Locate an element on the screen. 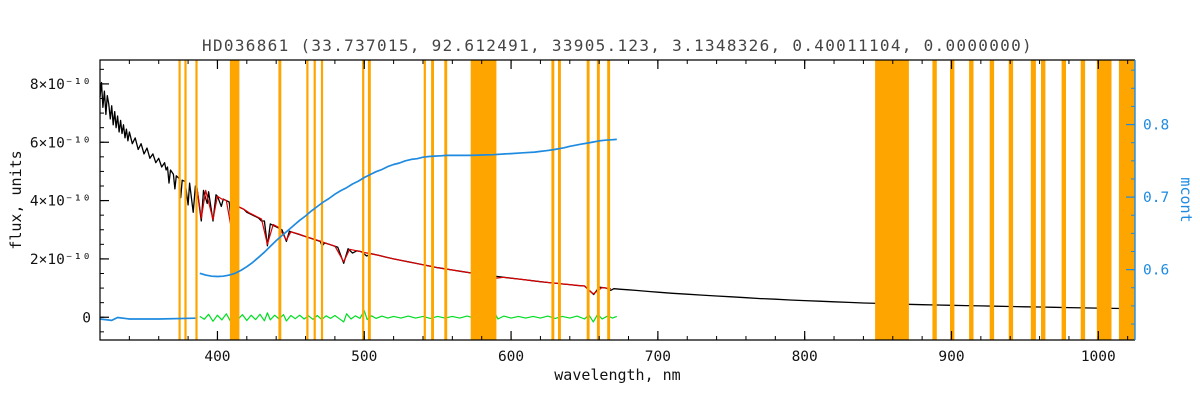 The width and height of the screenshot is (1200, 400). residual-curve is located at coordinates (408, 316).